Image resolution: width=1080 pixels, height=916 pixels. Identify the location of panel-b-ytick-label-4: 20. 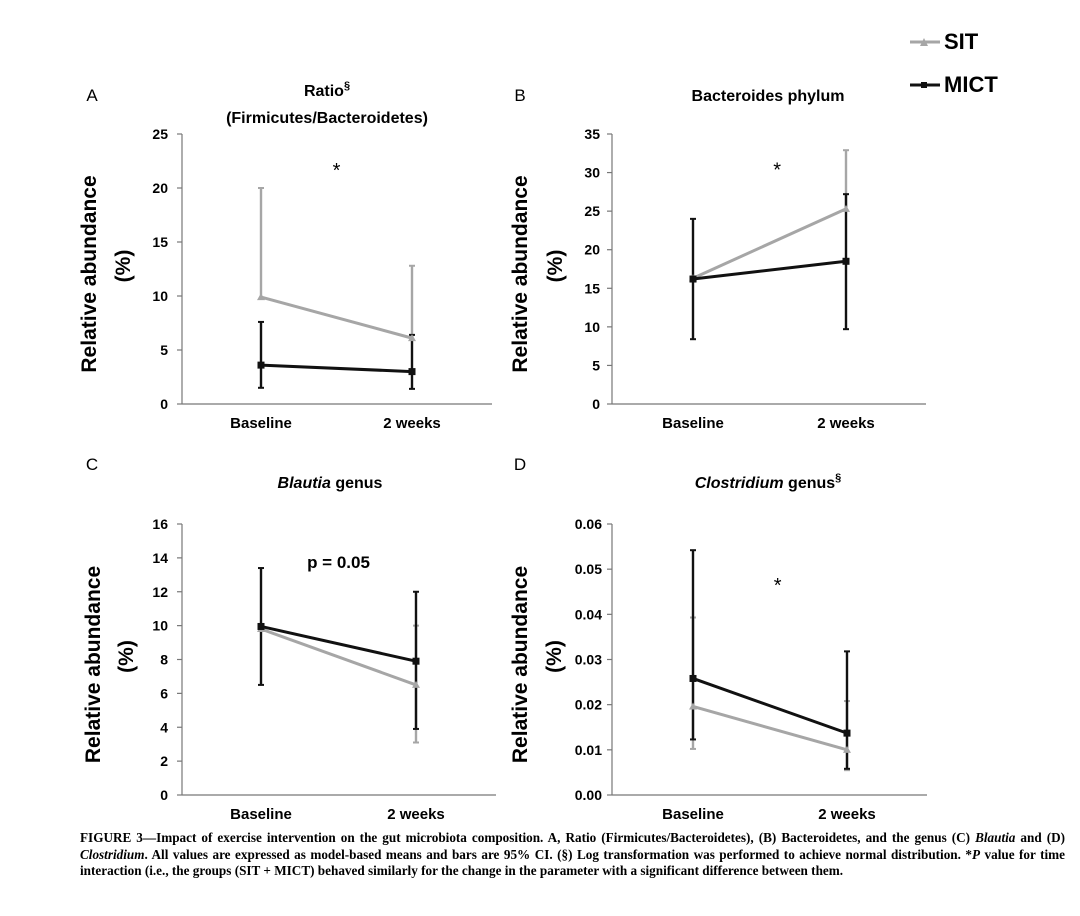
(592, 250).